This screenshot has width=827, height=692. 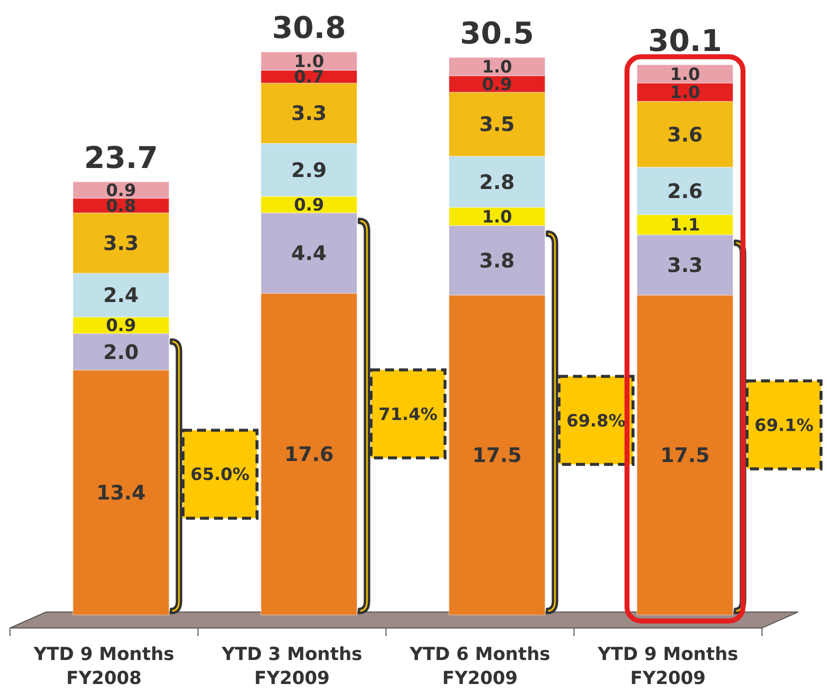 What do you see at coordinates (121, 158) in the screenshot?
I see `total-label: 23.7` at bounding box center [121, 158].